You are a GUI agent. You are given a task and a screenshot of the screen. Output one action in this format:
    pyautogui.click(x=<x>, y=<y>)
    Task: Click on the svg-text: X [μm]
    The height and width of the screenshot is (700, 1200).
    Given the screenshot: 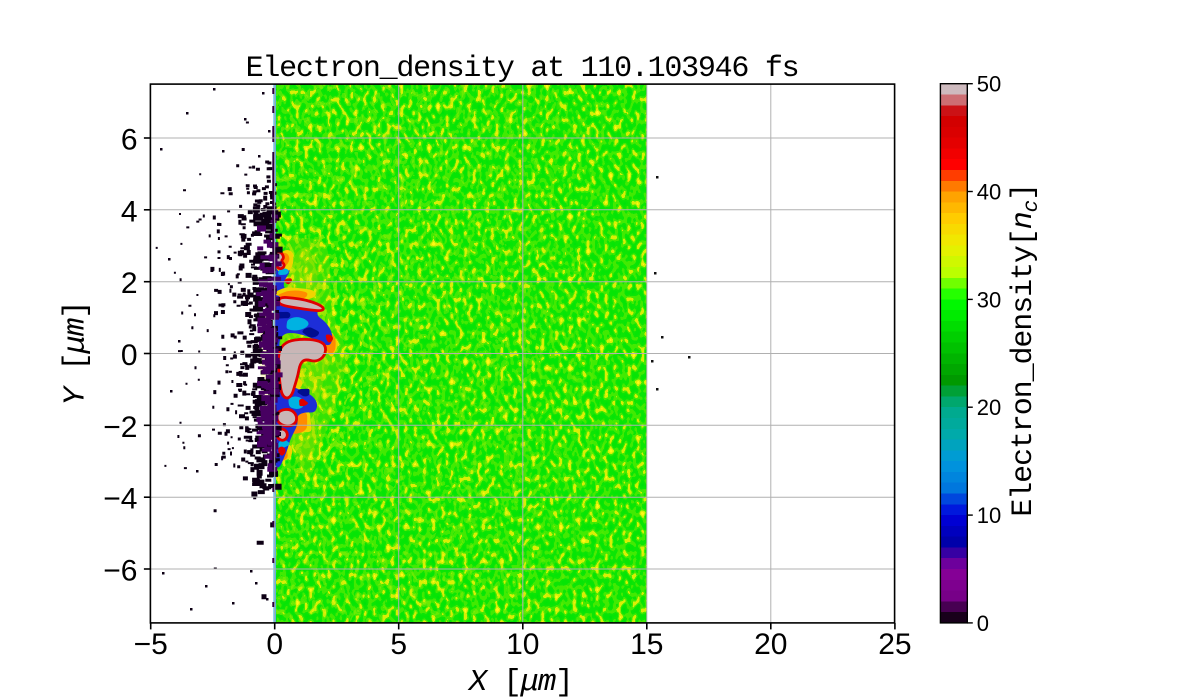 What is the action you would take?
    pyautogui.click(x=520, y=682)
    